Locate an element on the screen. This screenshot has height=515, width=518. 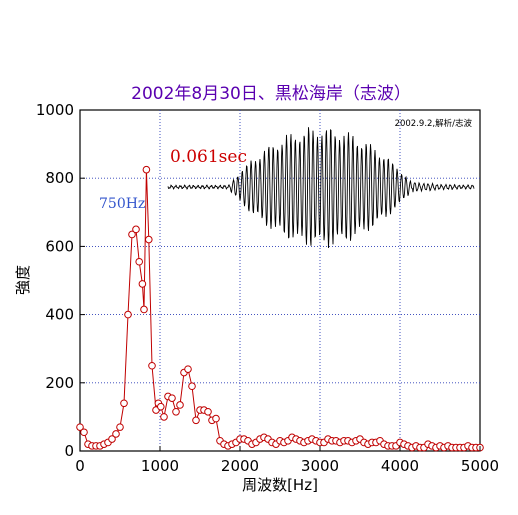
x-tick-label: 3000 is located at coordinates (320, 466).